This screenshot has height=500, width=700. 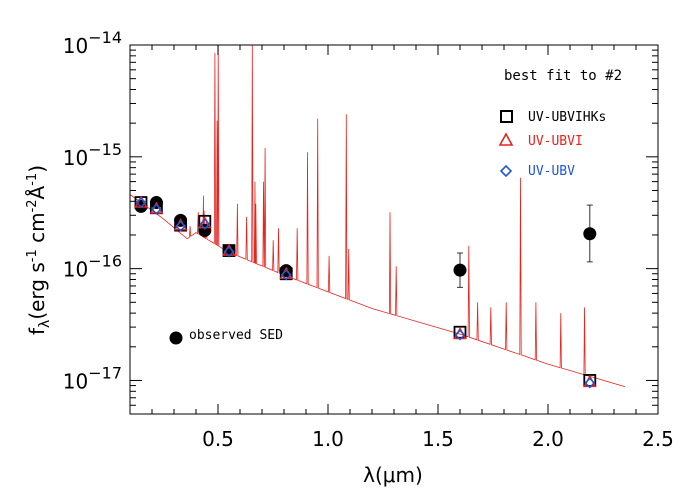 What do you see at coordinates (328, 439) in the screenshot?
I see `x-tick-label: 1.0` at bounding box center [328, 439].